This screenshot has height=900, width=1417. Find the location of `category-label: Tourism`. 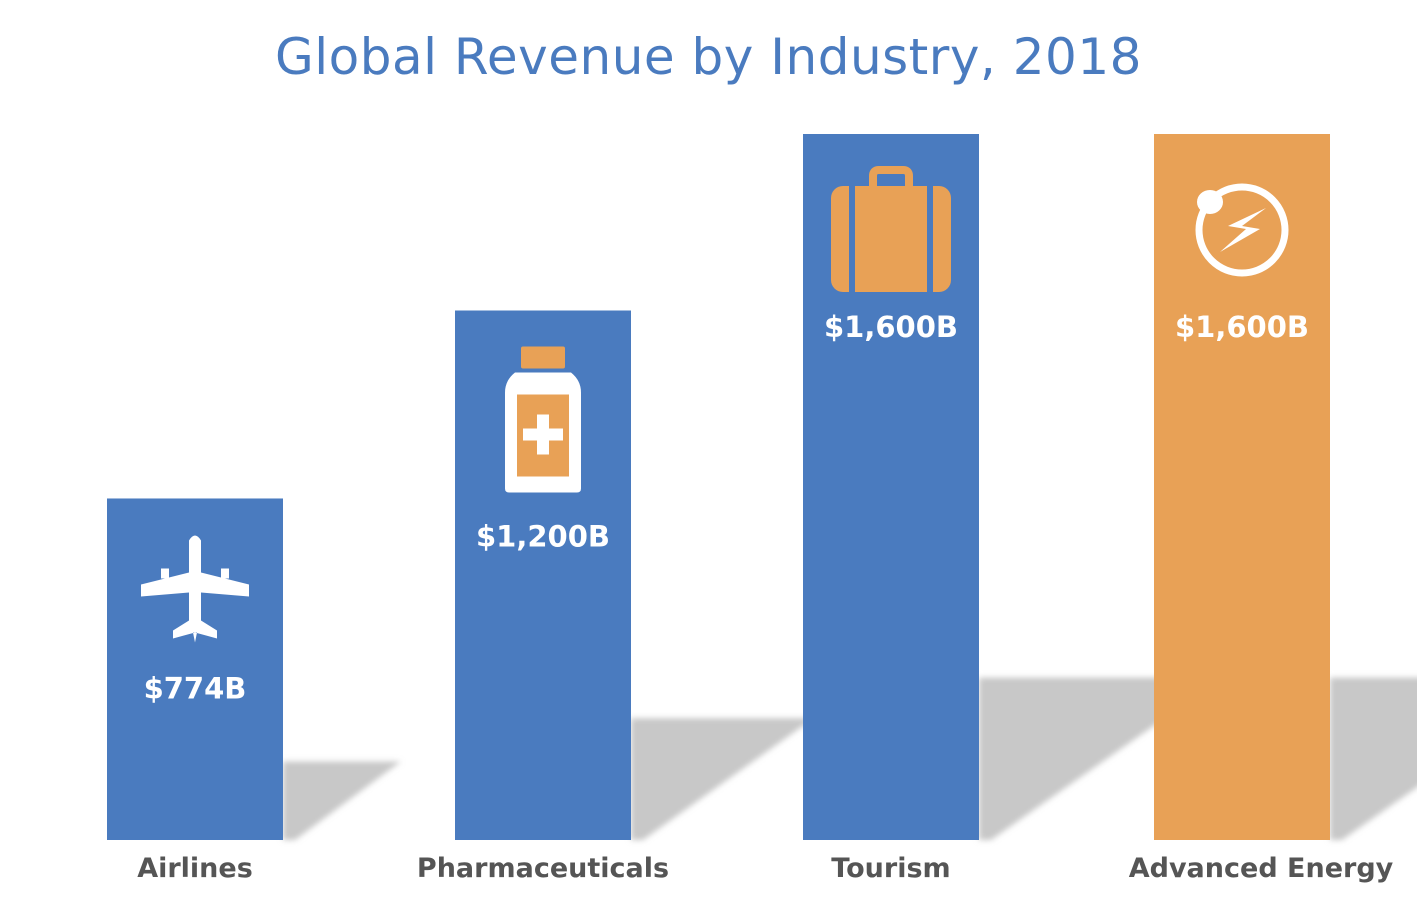

category-label: Tourism is located at coordinates (890, 868).